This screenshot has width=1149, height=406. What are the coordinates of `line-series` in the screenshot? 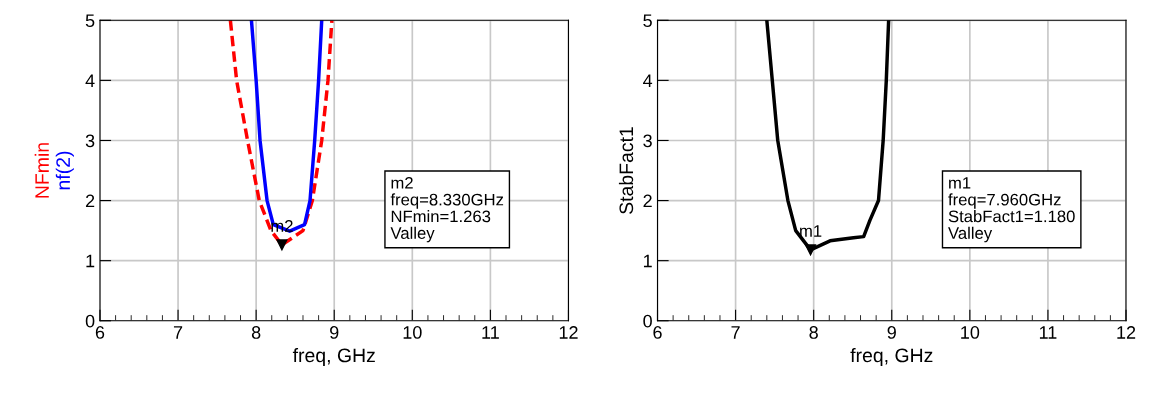 It's located at (286, 126).